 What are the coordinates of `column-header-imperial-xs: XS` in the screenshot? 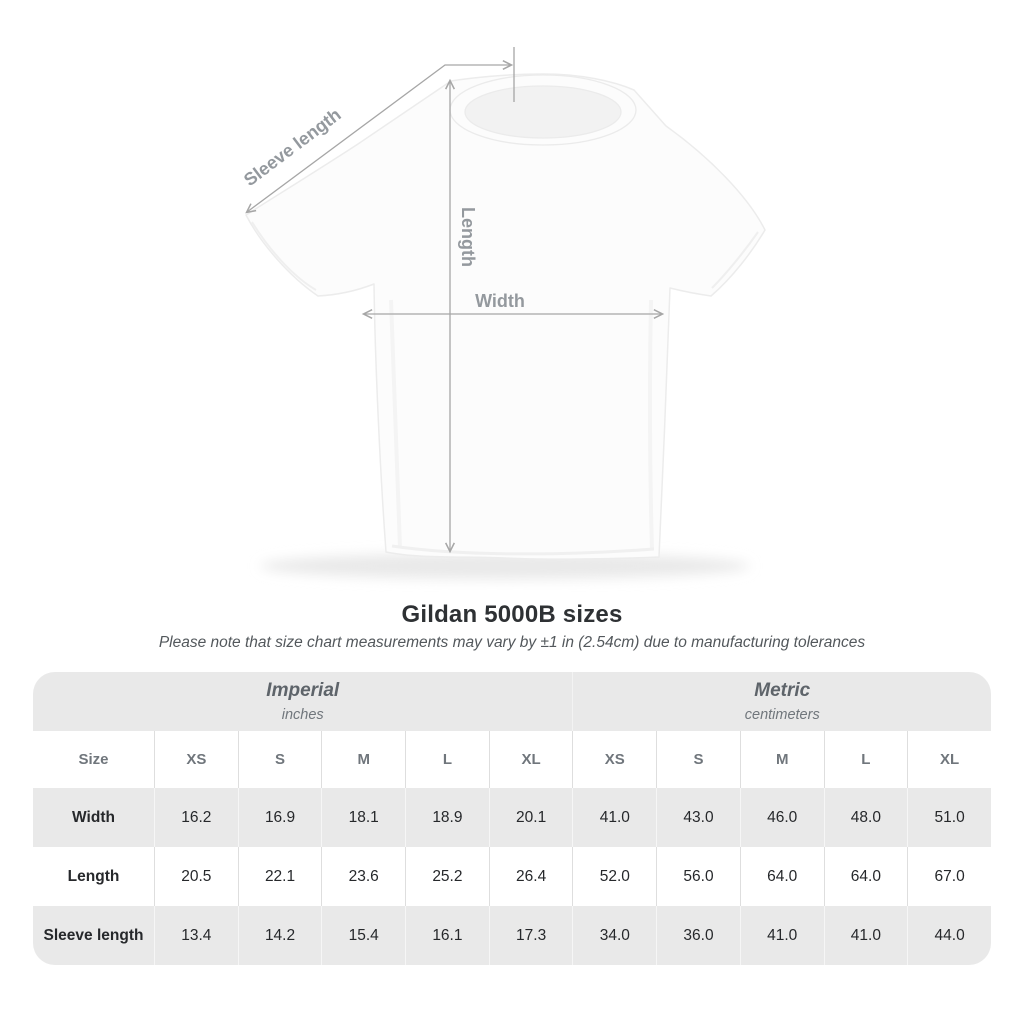 It's located at (196, 759).